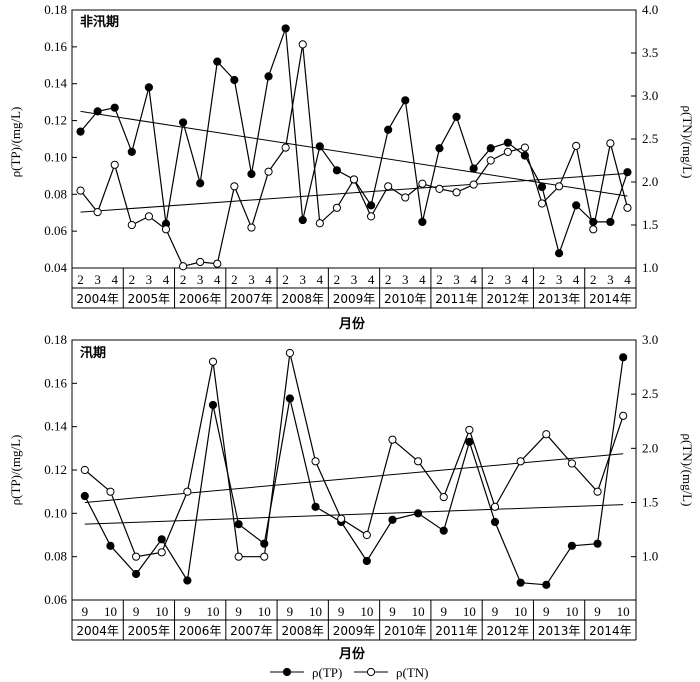 The height and width of the screenshot is (682, 700). Describe the element at coordinates (650, 9) in the screenshot. I see `right-tick-label: 4.0` at that location.